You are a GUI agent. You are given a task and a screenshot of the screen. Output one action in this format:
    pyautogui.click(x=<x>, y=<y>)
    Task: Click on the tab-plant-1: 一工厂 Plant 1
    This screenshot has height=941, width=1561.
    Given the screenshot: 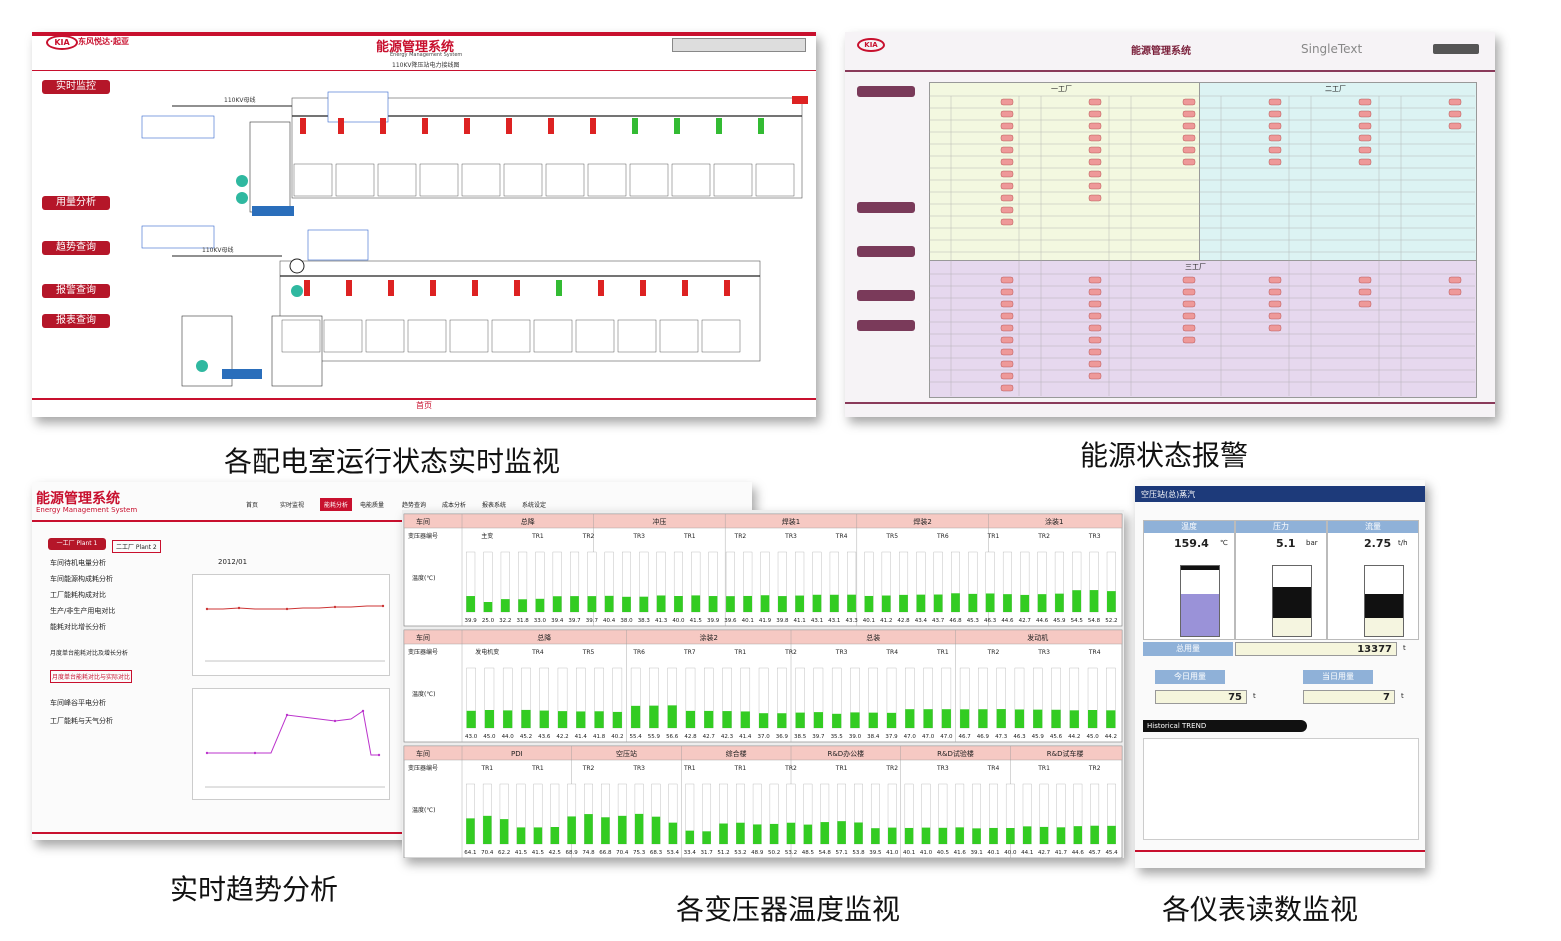 What is the action you would take?
    pyautogui.click(x=77, y=544)
    